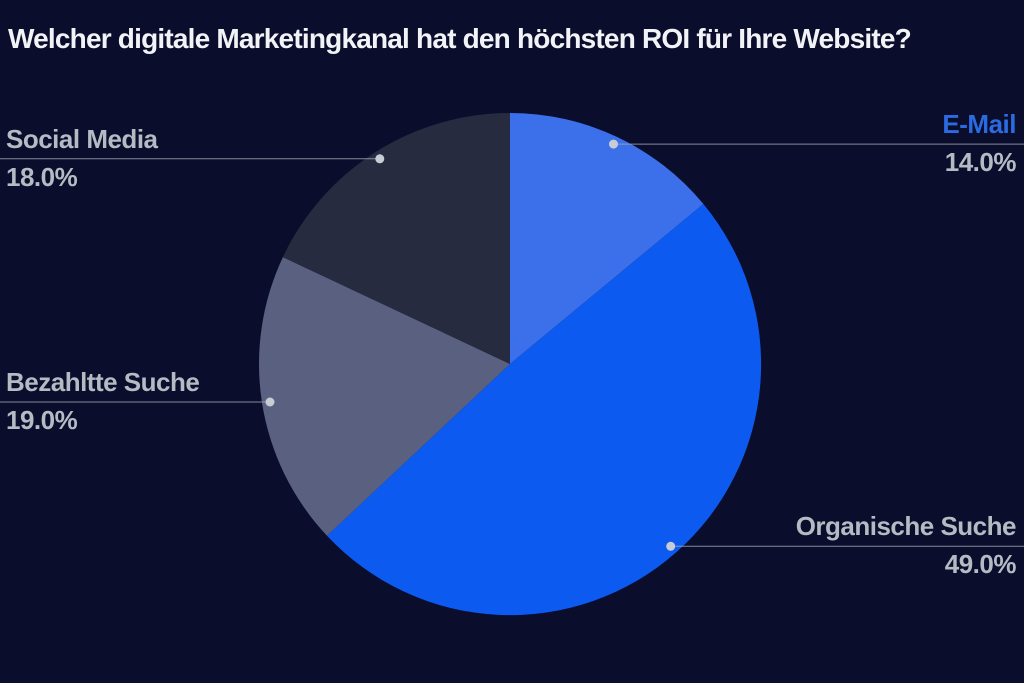 The height and width of the screenshot is (683, 1024). What do you see at coordinates (384, 396) in the screenshot?
I see `pie-slice-paid-search` at bounding box center [384, 396].